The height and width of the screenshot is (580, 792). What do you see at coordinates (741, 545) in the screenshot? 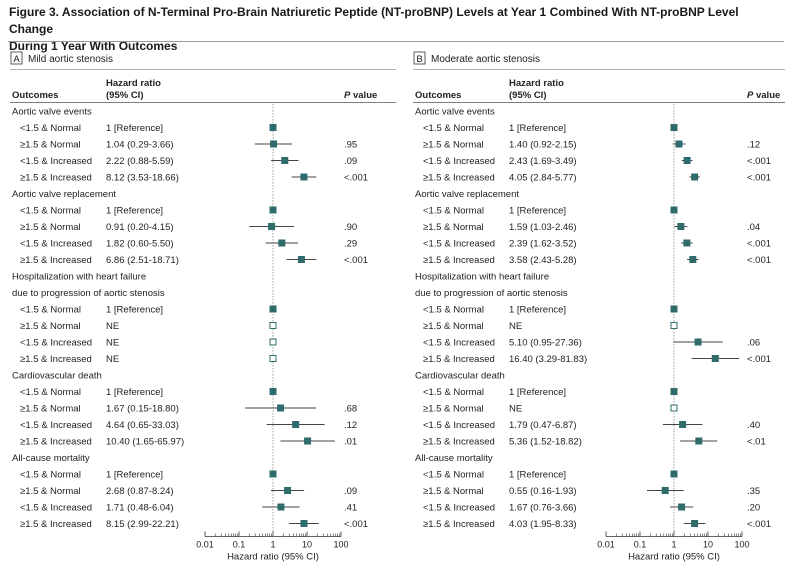
I see `x-tick-label: 100` at bounding box center [741, 545].